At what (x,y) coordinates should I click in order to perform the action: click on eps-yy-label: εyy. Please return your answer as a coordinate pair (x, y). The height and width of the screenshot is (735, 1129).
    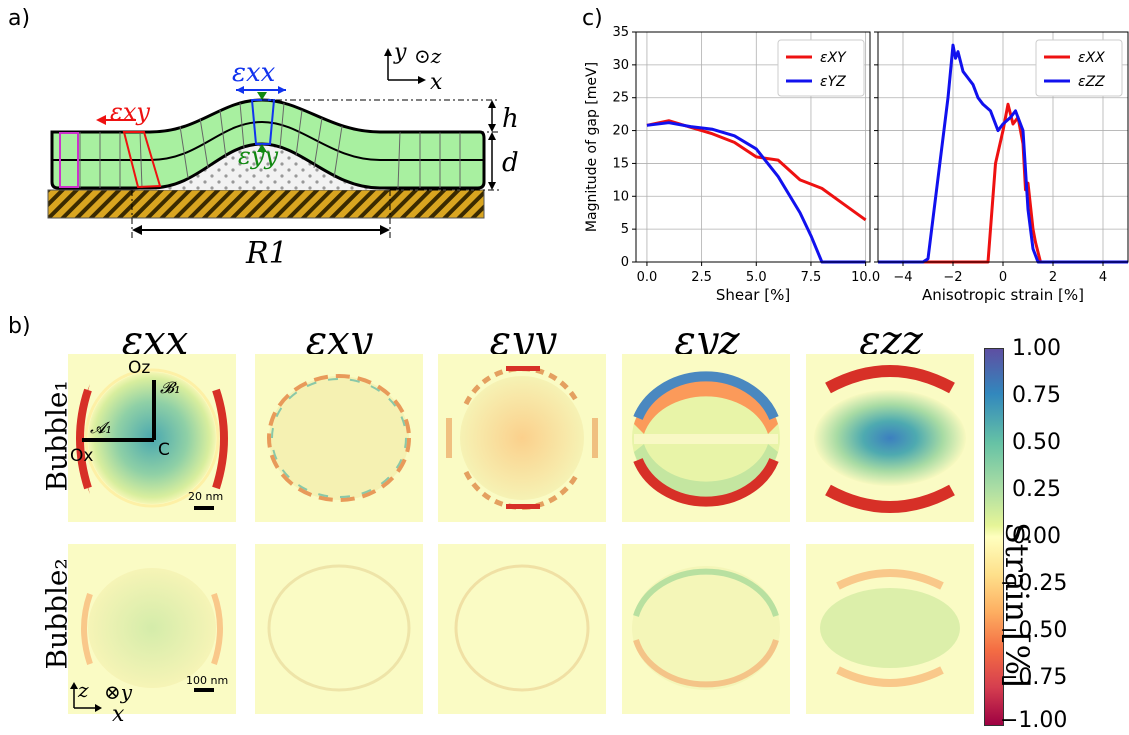
    Looking at the image, I should click on (258, 156).